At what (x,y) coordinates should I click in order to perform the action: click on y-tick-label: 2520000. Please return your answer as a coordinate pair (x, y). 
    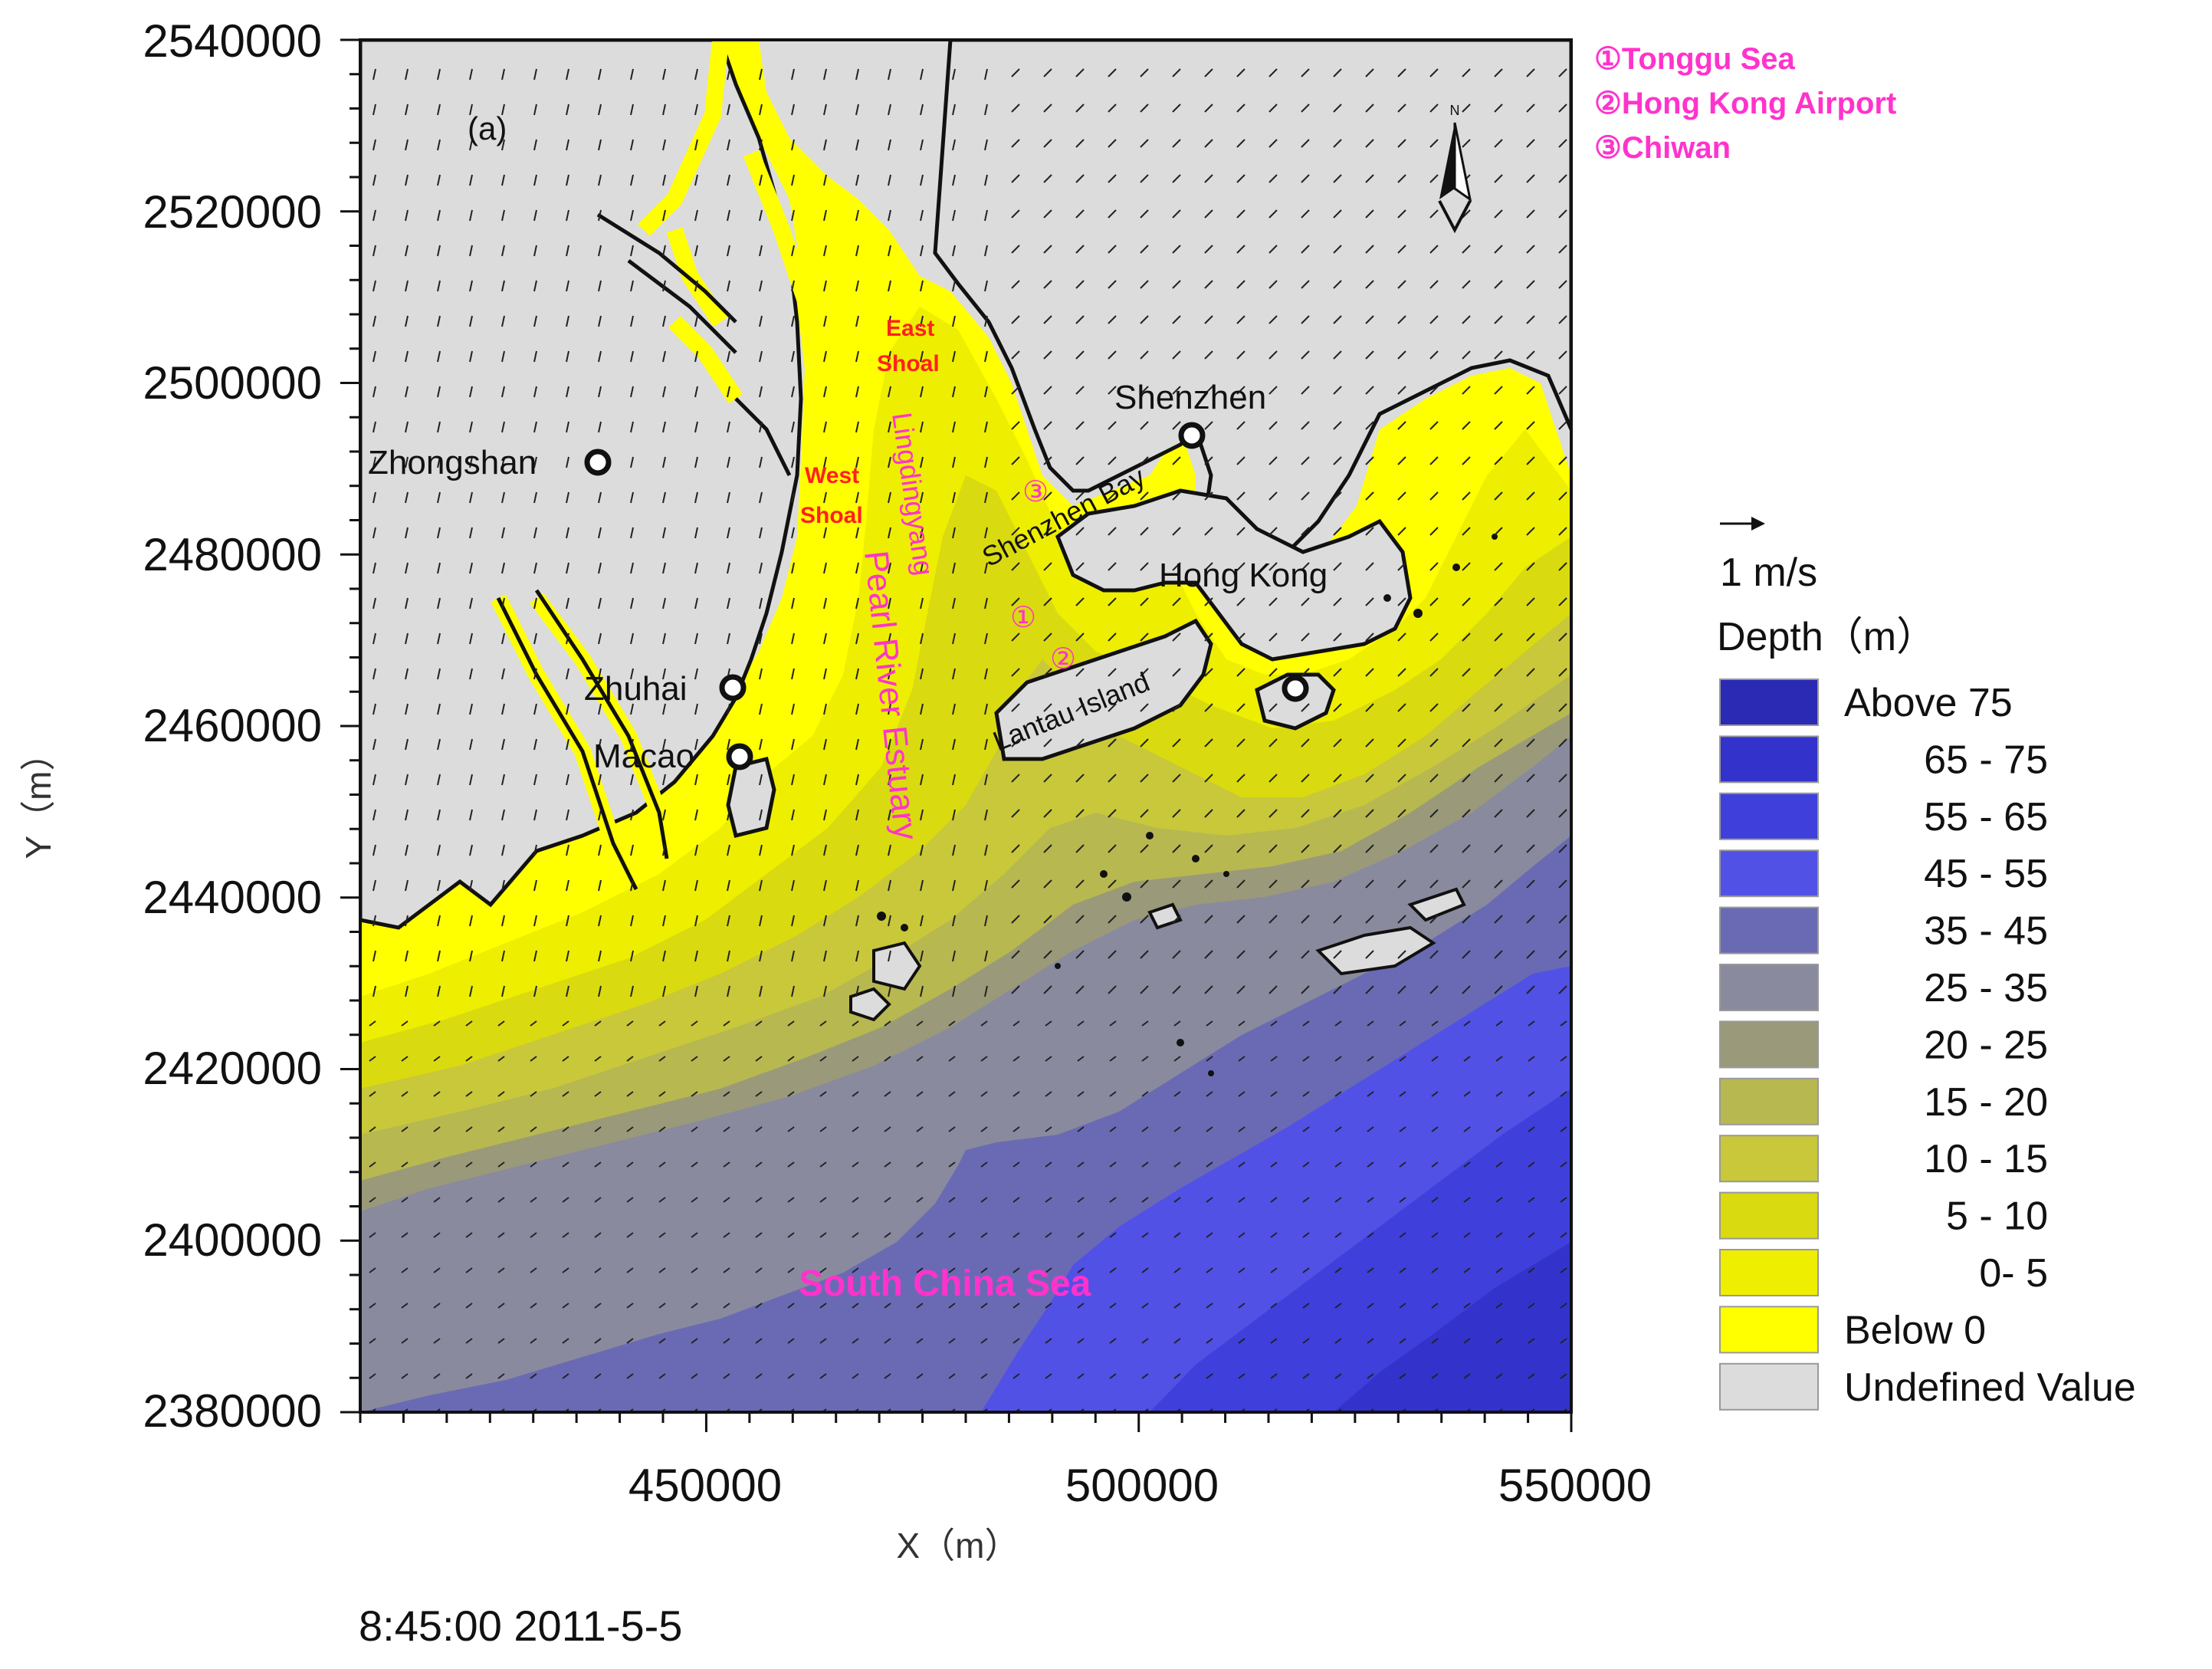
    Looking at the image, I should click on (232, 212).